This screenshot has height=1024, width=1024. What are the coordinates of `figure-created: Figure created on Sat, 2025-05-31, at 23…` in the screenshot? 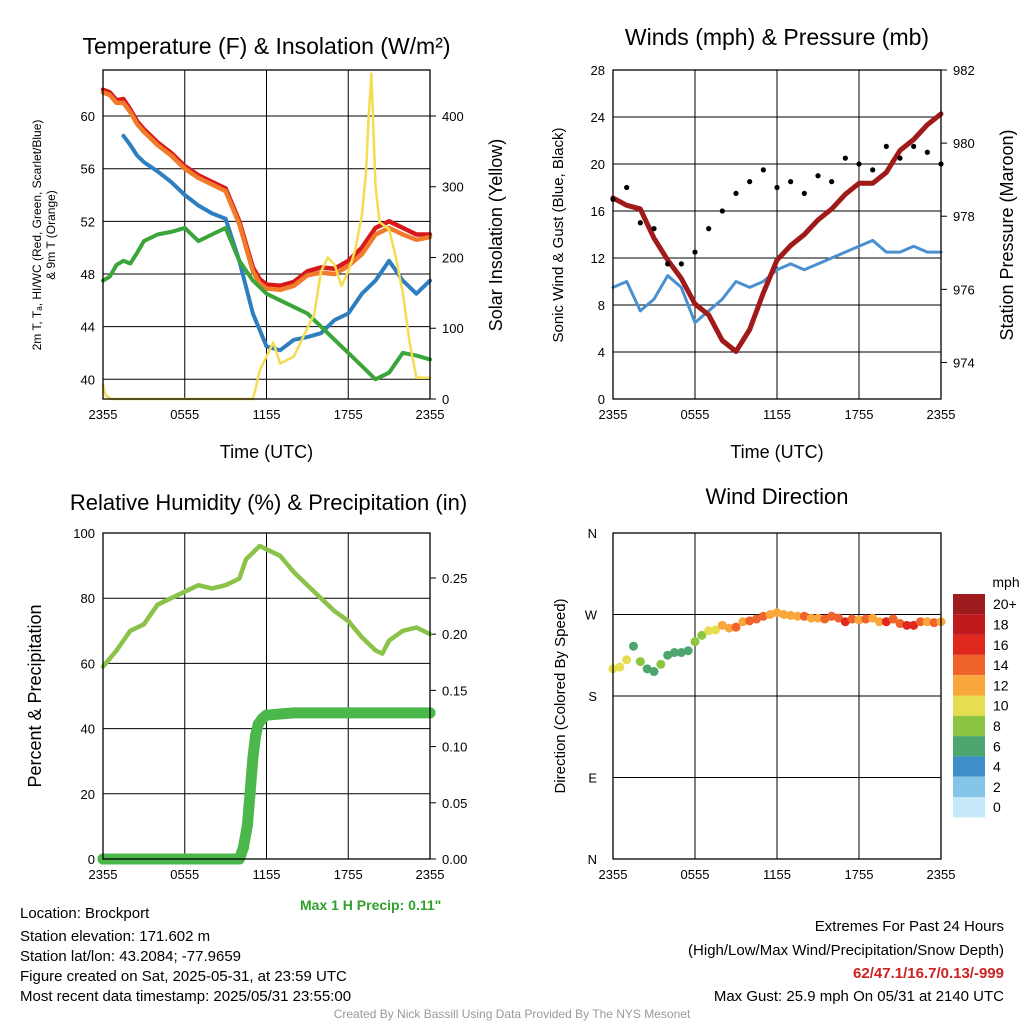 It's located at (183, 976).